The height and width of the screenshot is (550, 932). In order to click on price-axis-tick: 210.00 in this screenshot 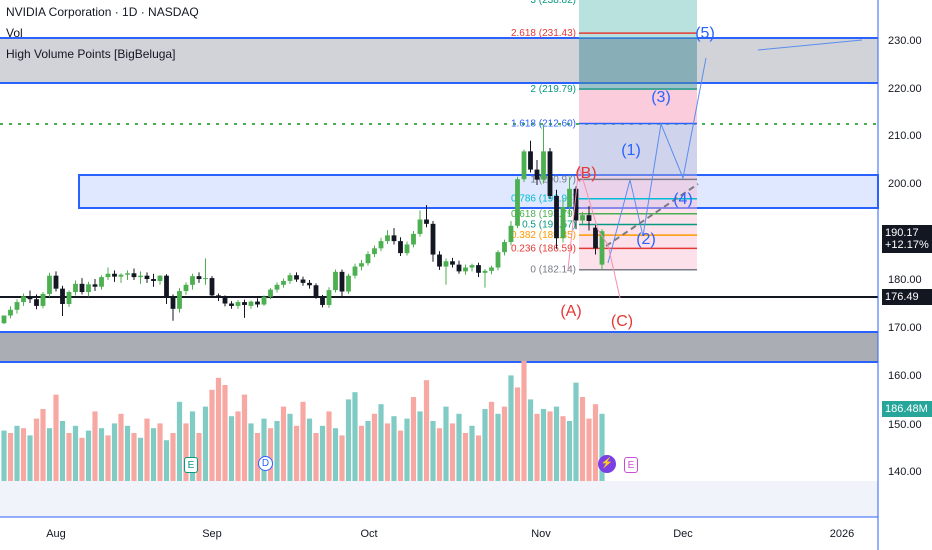, I will do `click(905, 136)`.